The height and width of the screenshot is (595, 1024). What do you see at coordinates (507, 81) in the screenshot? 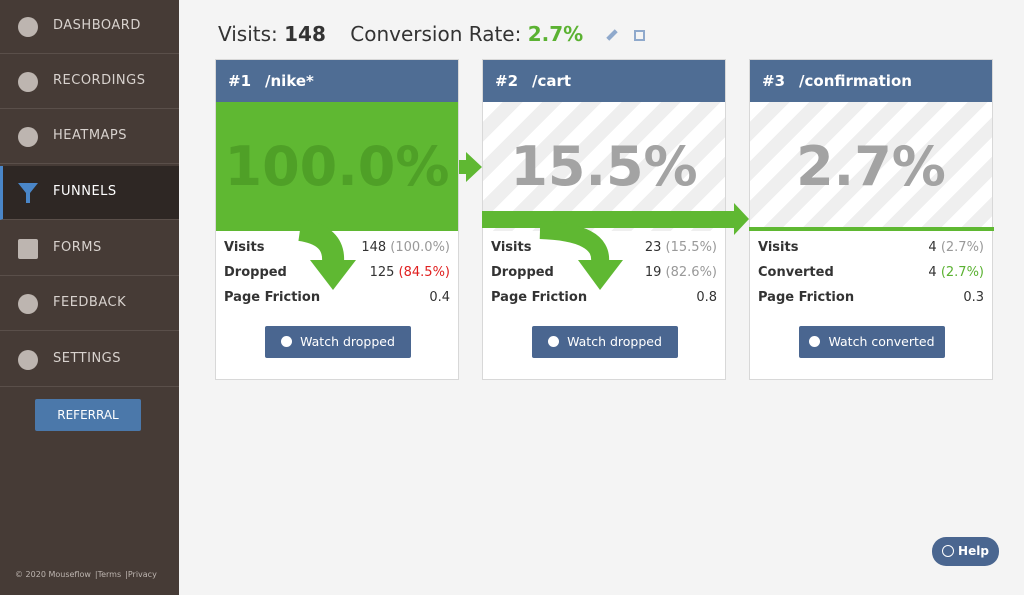
I see `step-number: #2` at bounding box center [507, 81].